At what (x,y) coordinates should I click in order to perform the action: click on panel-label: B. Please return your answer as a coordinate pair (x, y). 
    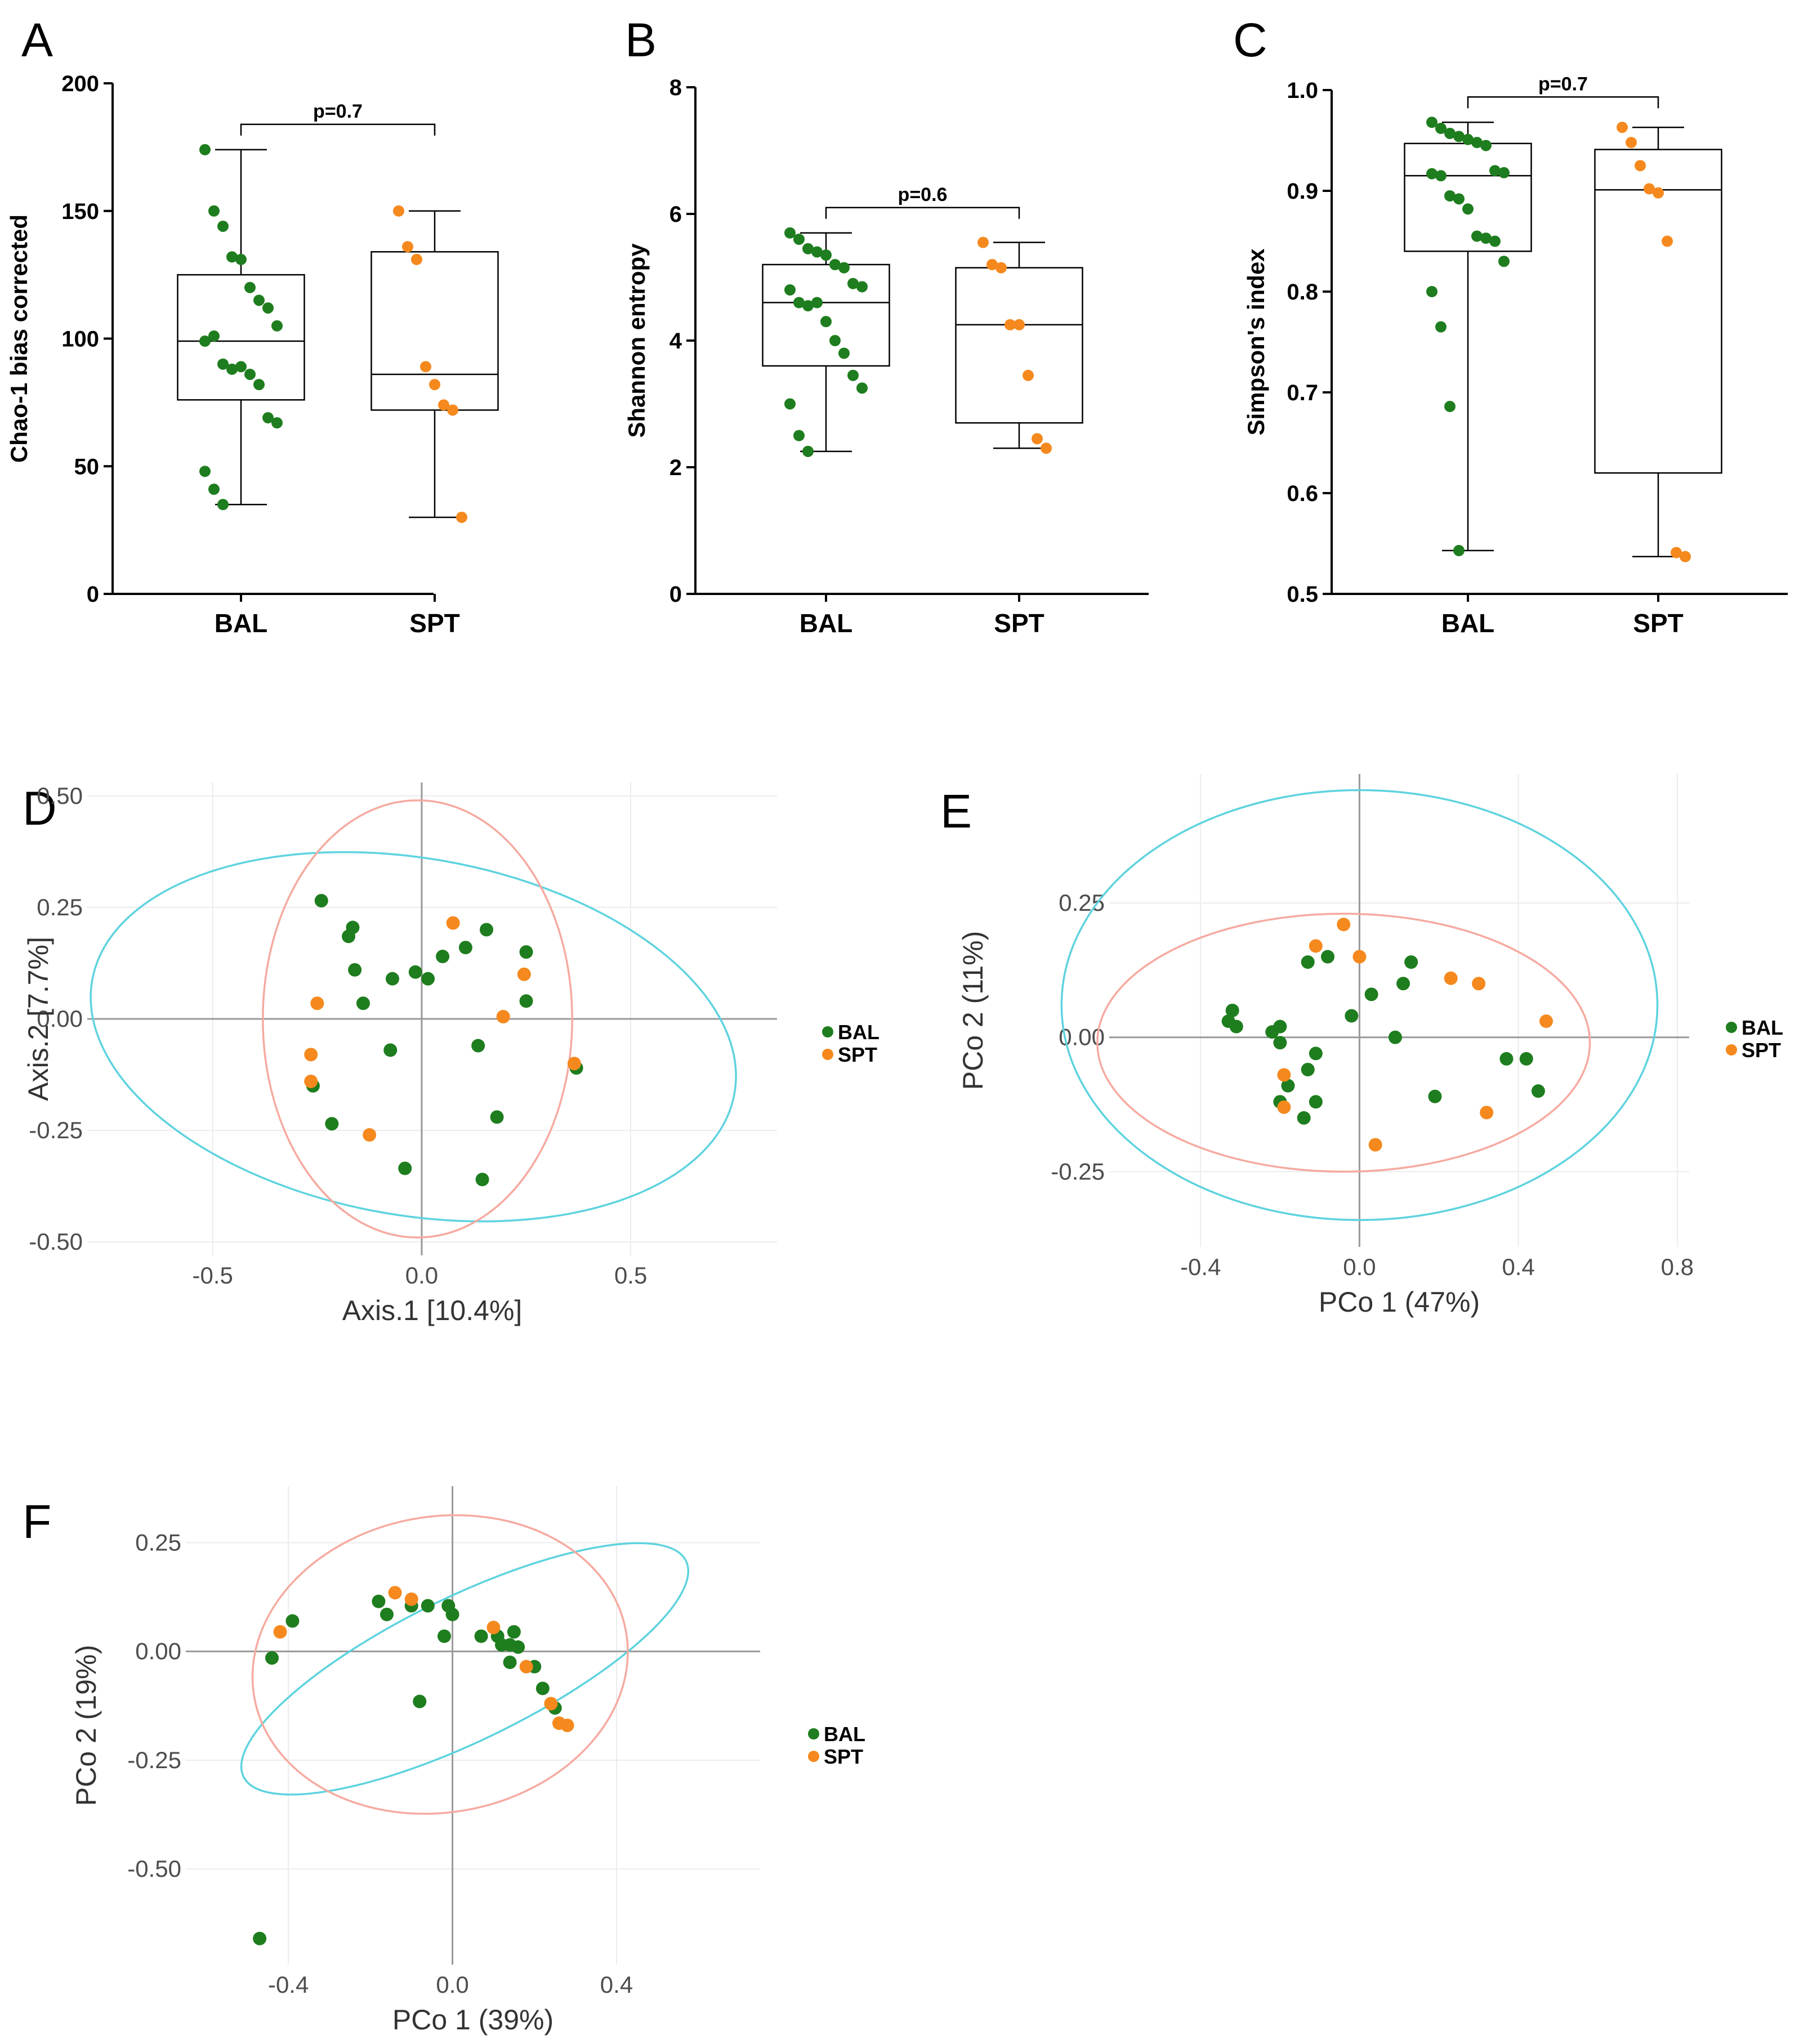
    Looking at the image, I should click on (641, 40).